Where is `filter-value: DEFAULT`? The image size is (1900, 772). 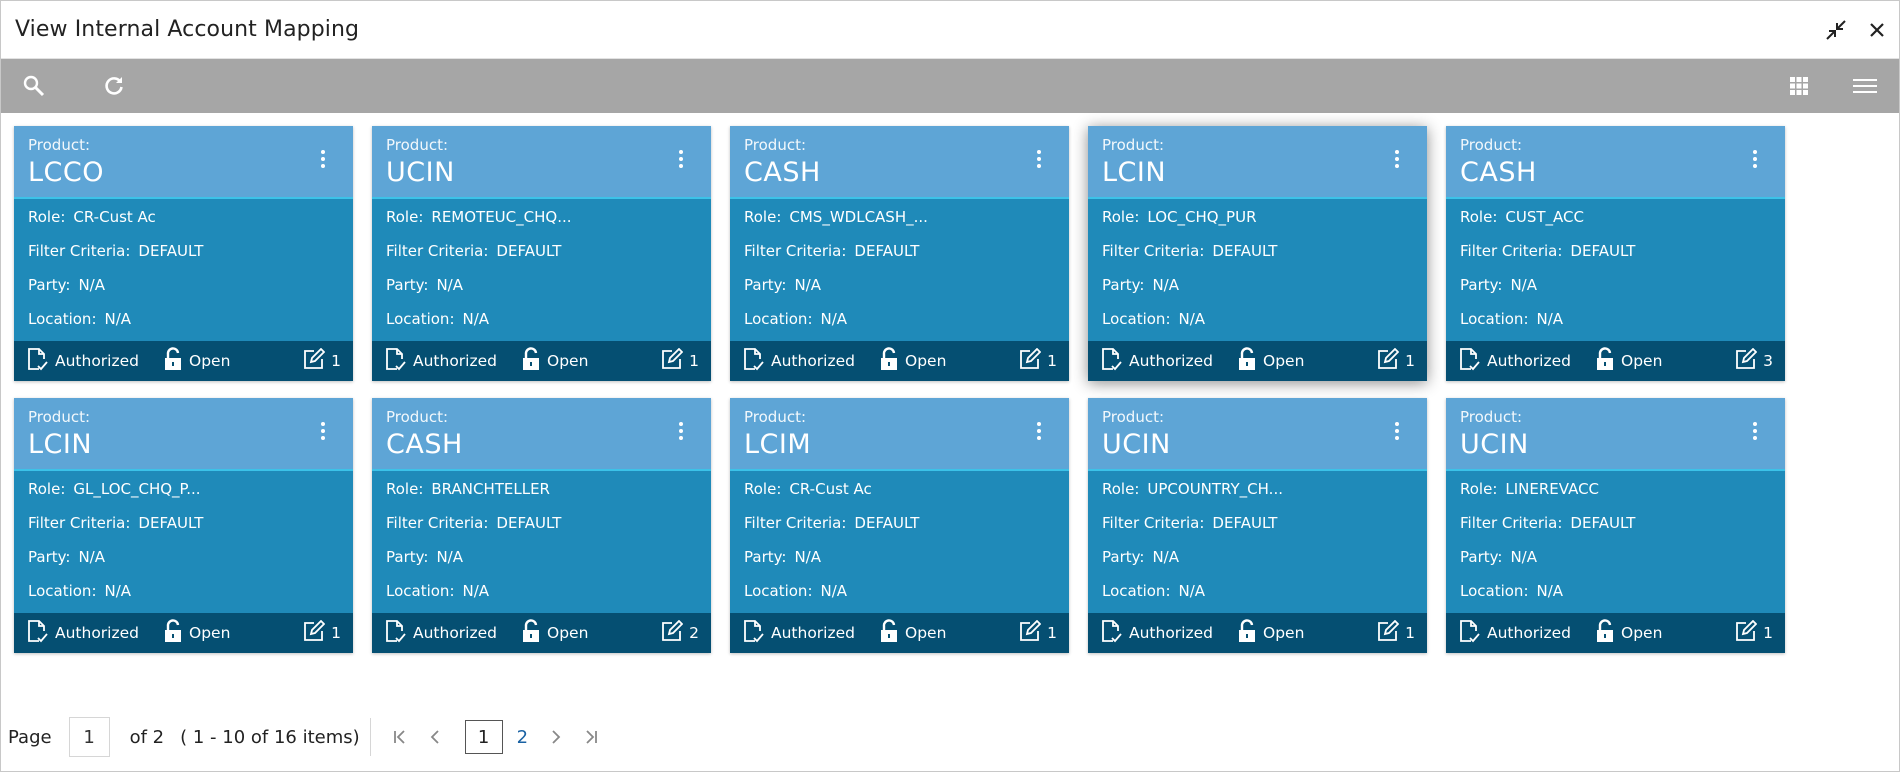
filter-value: DEFAULT is located at coordinates (171, 251).